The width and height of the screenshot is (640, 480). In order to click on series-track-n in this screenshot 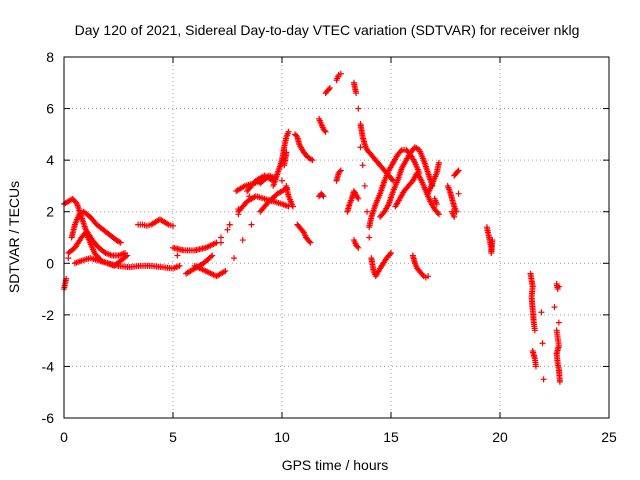, I will do `click(324, 142)`.